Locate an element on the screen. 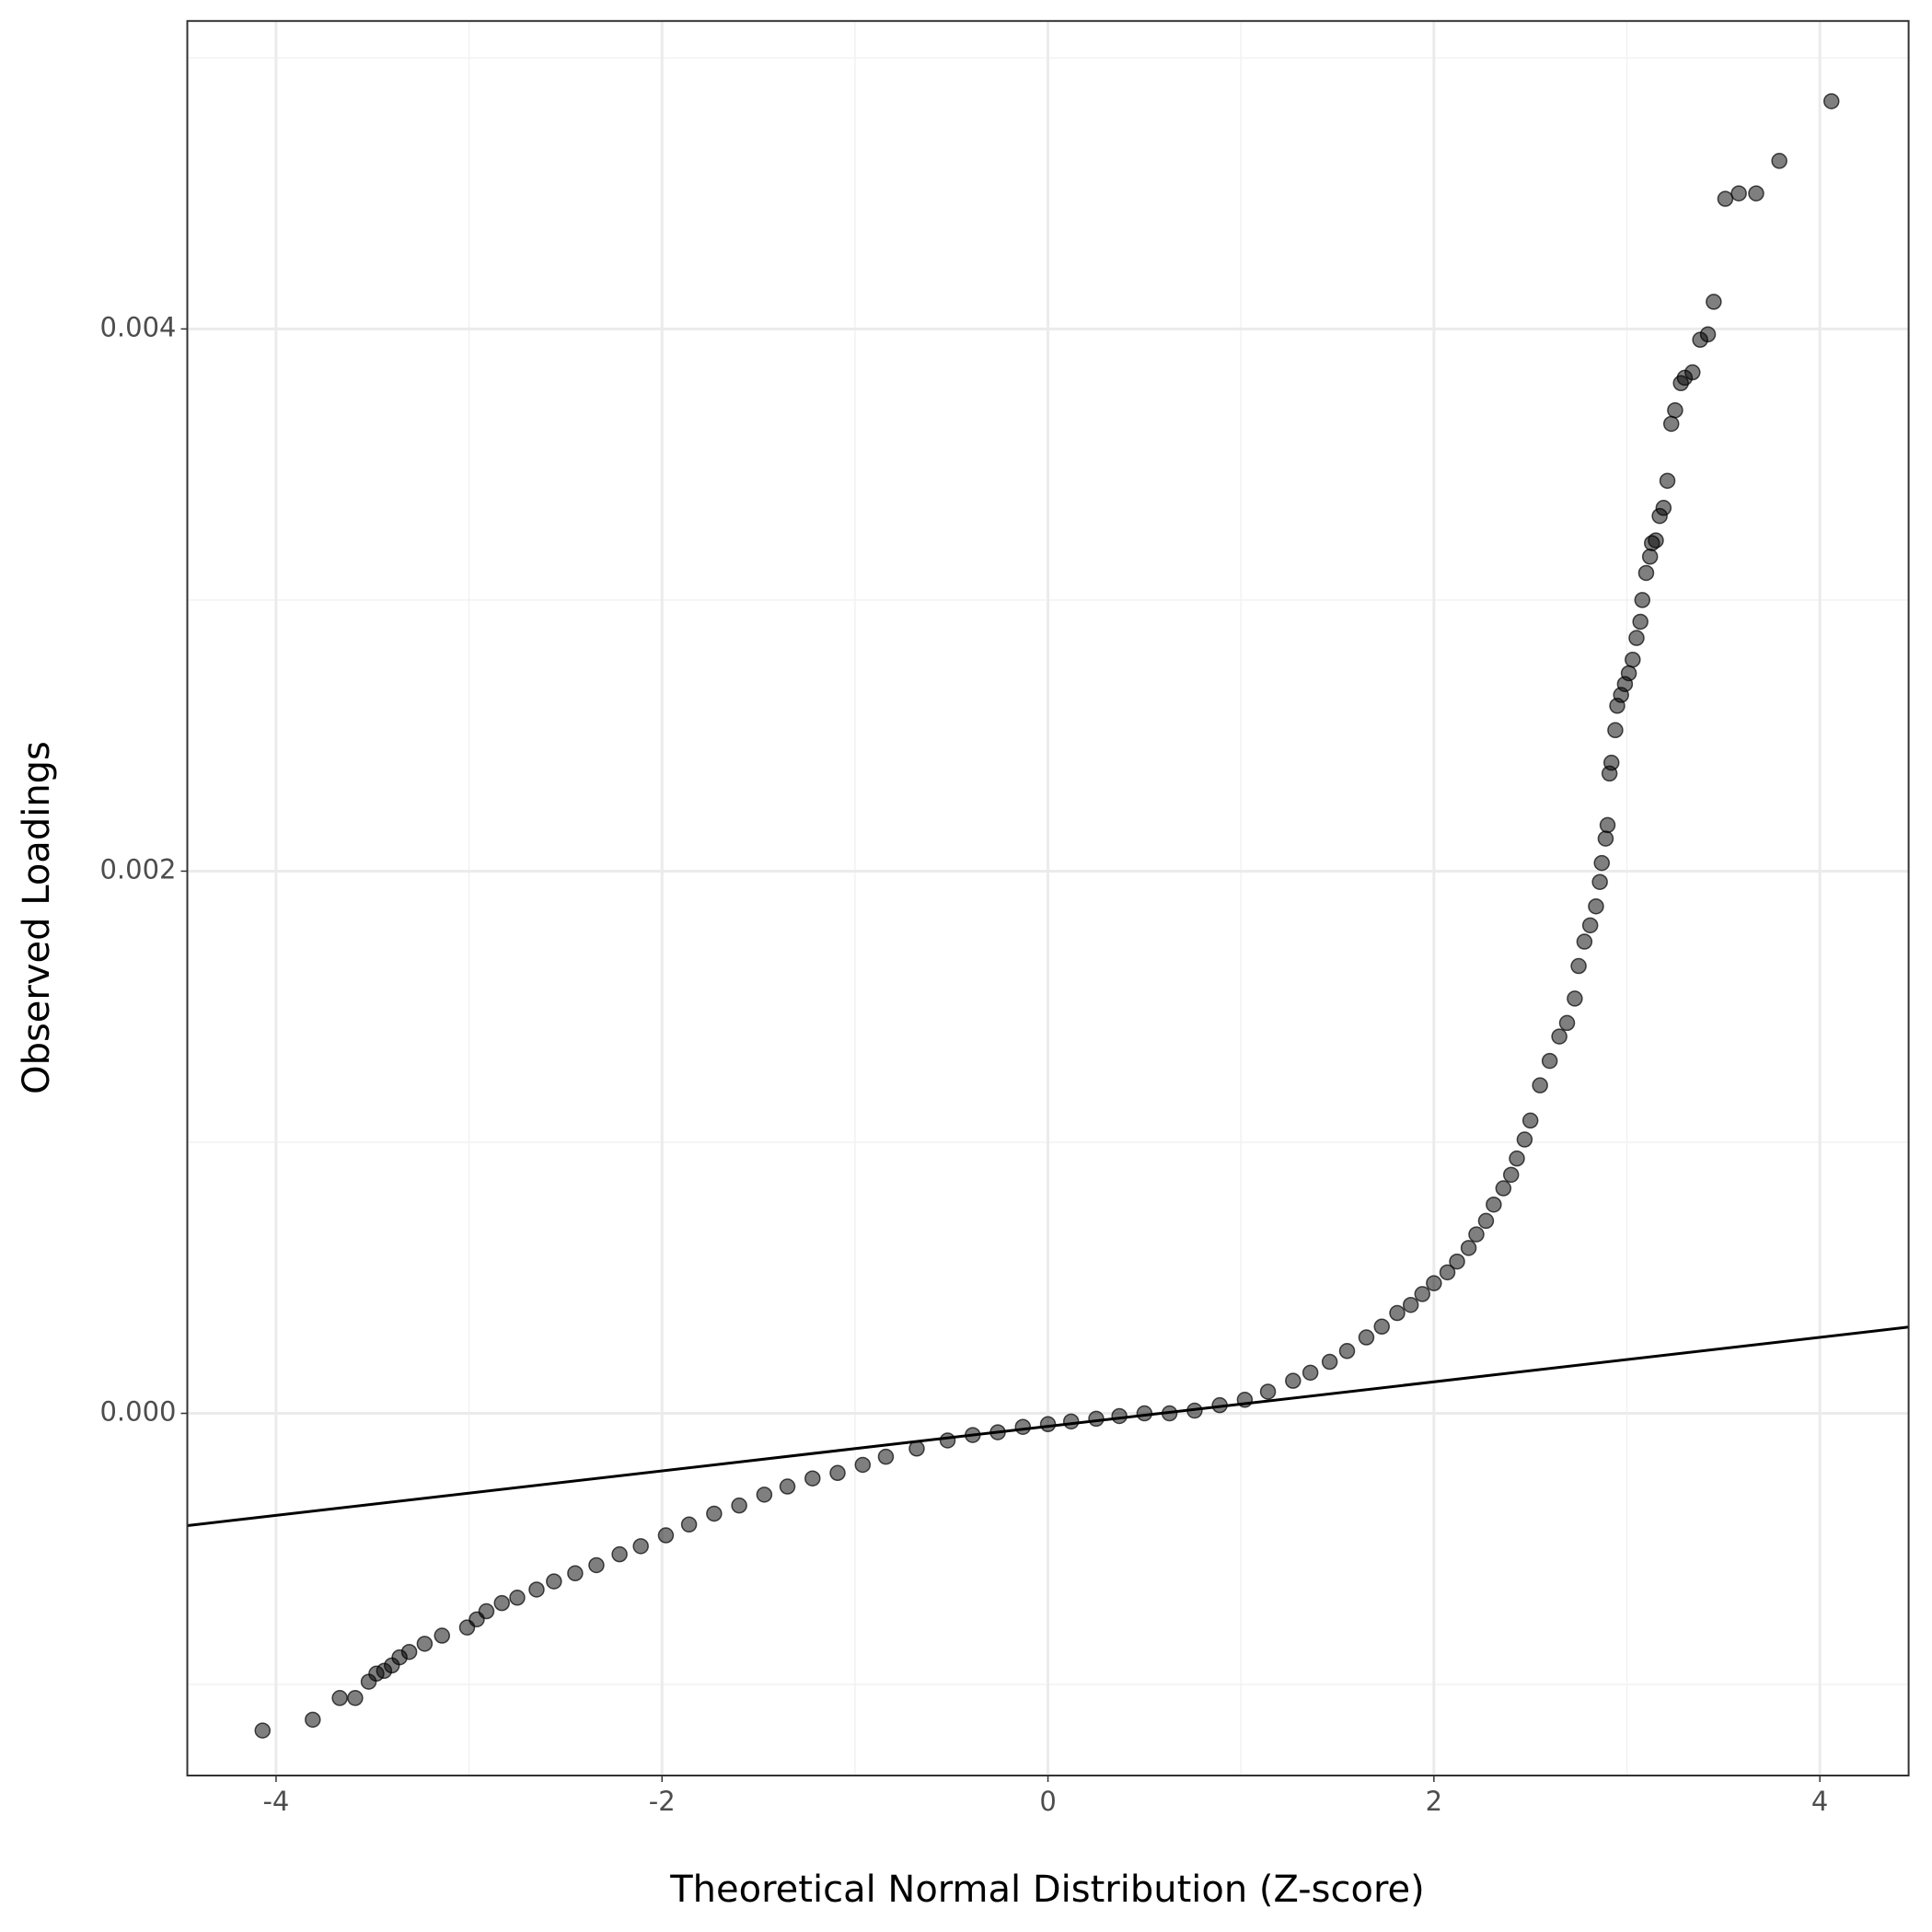 The height and width of the screenshot is (1932, 1932). x-tick-label: 0 is located at coordinates (1048, 1802).